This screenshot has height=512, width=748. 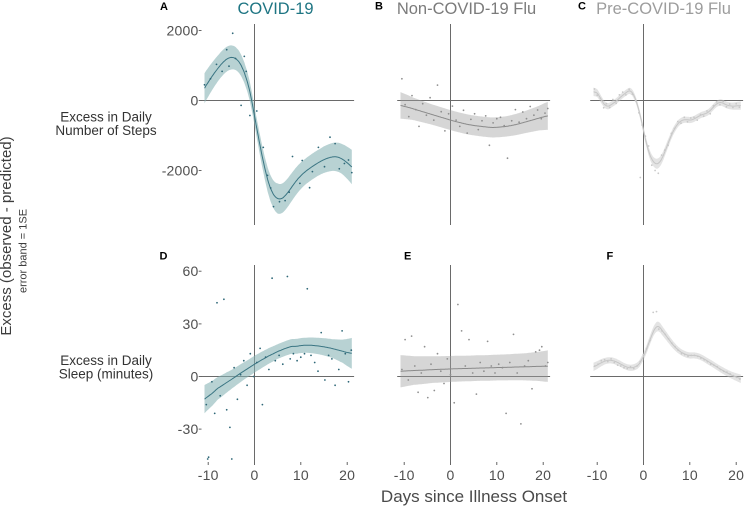 What do you see at coordinates (7, 235) in the screenshot?
I see `svg-text: Excess (observed - predicted)` at bounding box center [7, 235].